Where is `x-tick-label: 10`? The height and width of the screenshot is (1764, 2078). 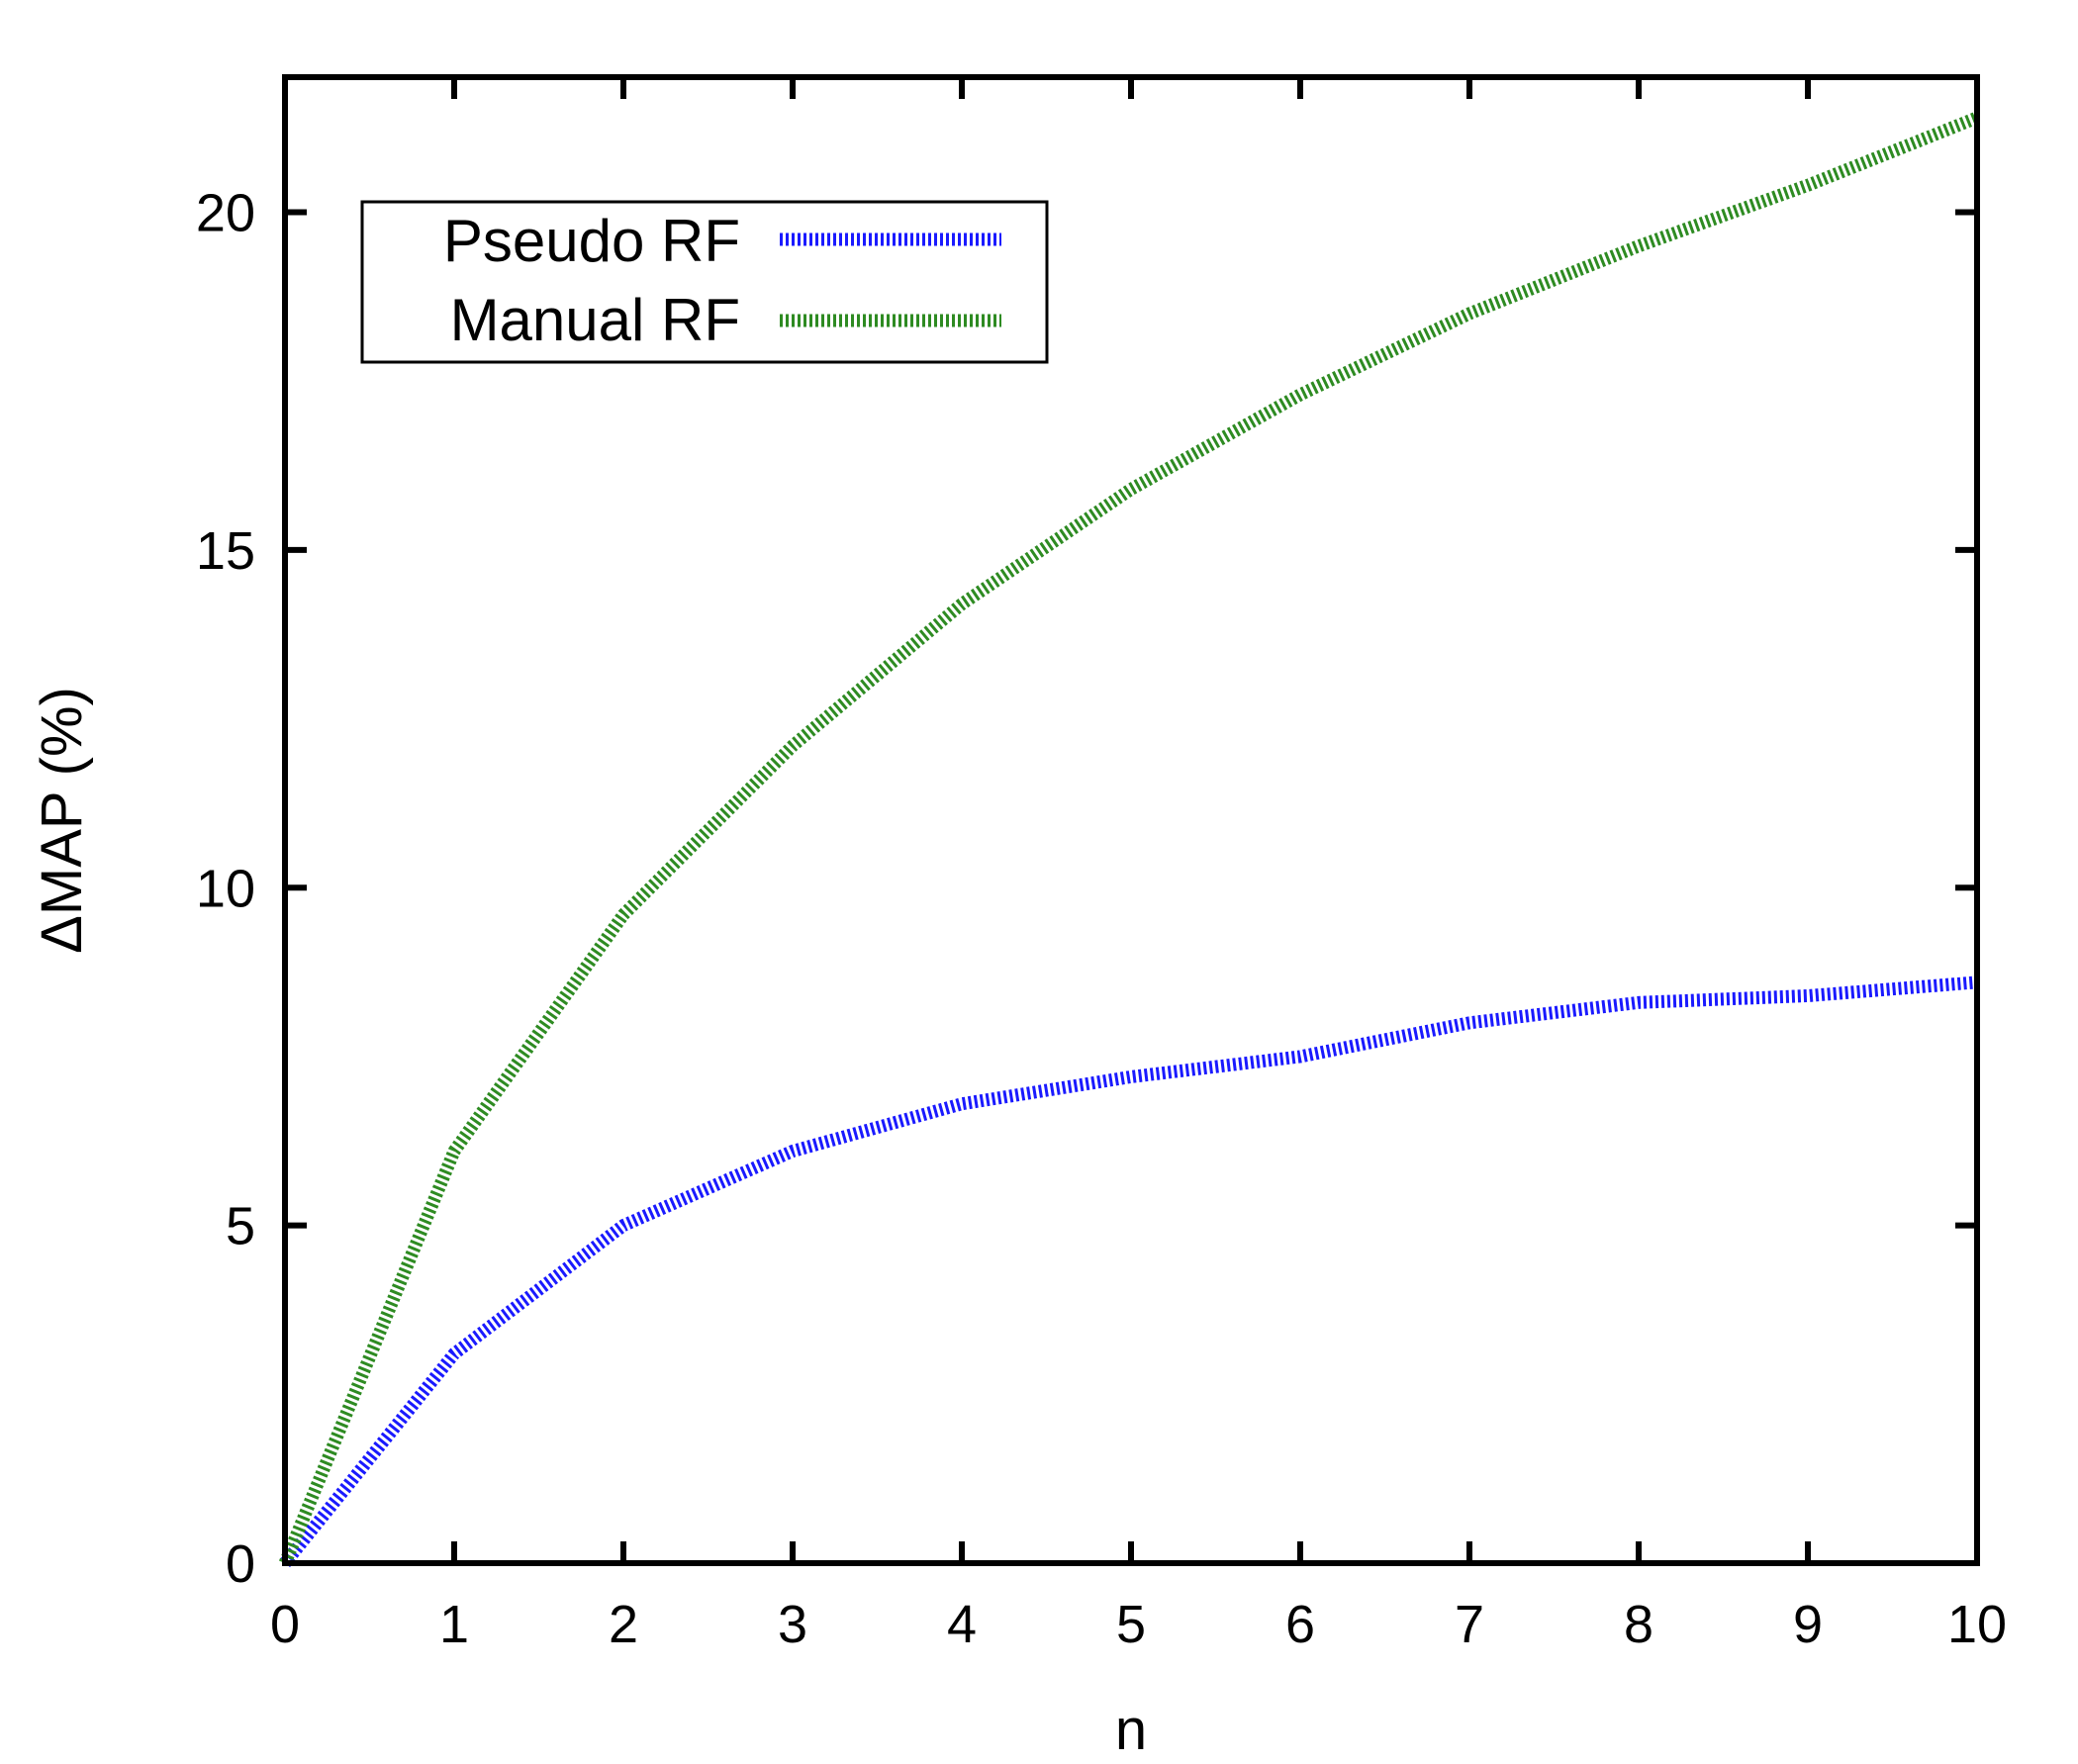
x-tick-label: 10 is located at coordinates (1977, 1624).